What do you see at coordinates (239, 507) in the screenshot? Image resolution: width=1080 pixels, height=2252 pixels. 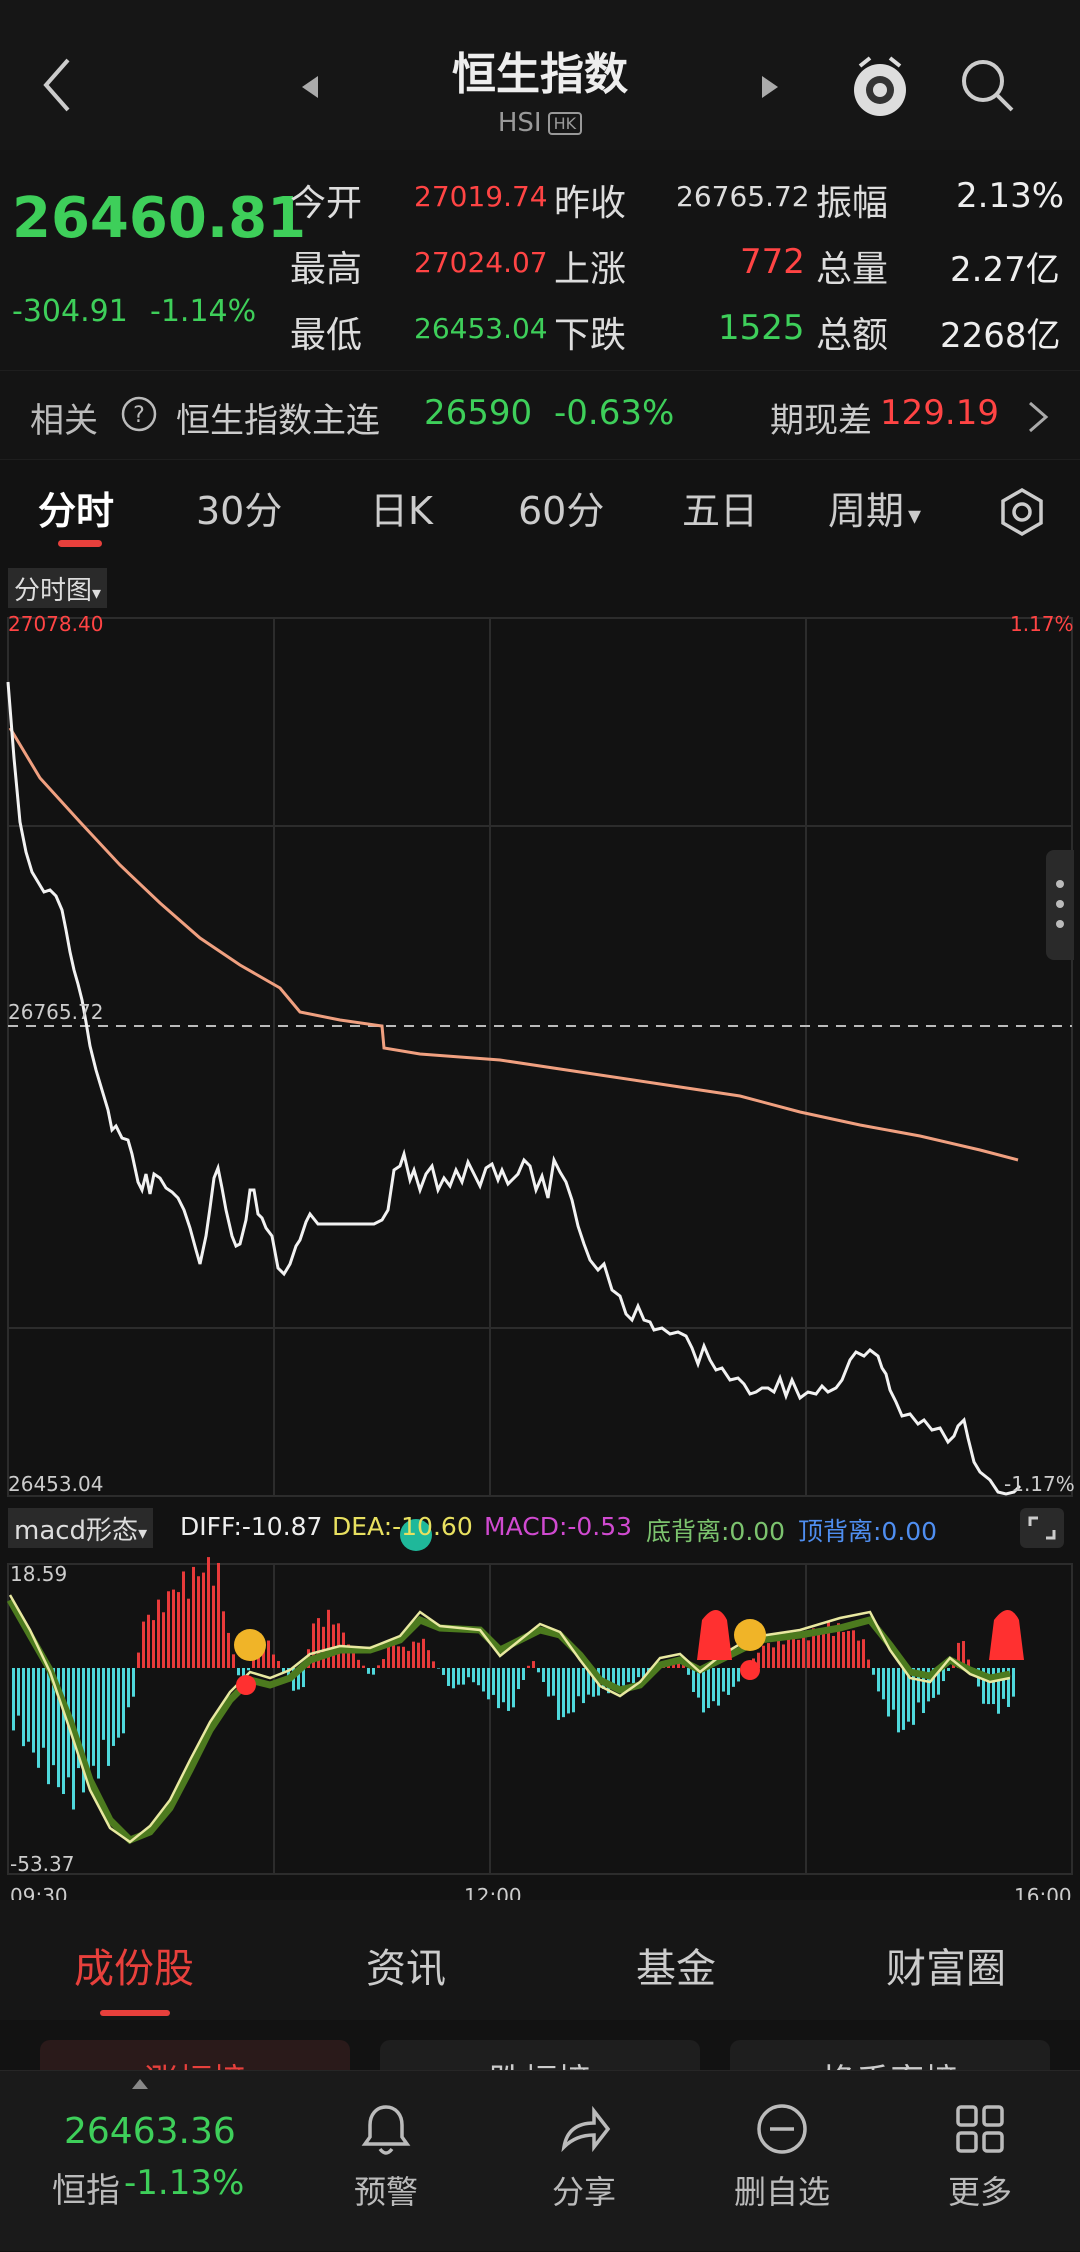 I see `tab-30min: 30分` at bounding box center [239, 507].